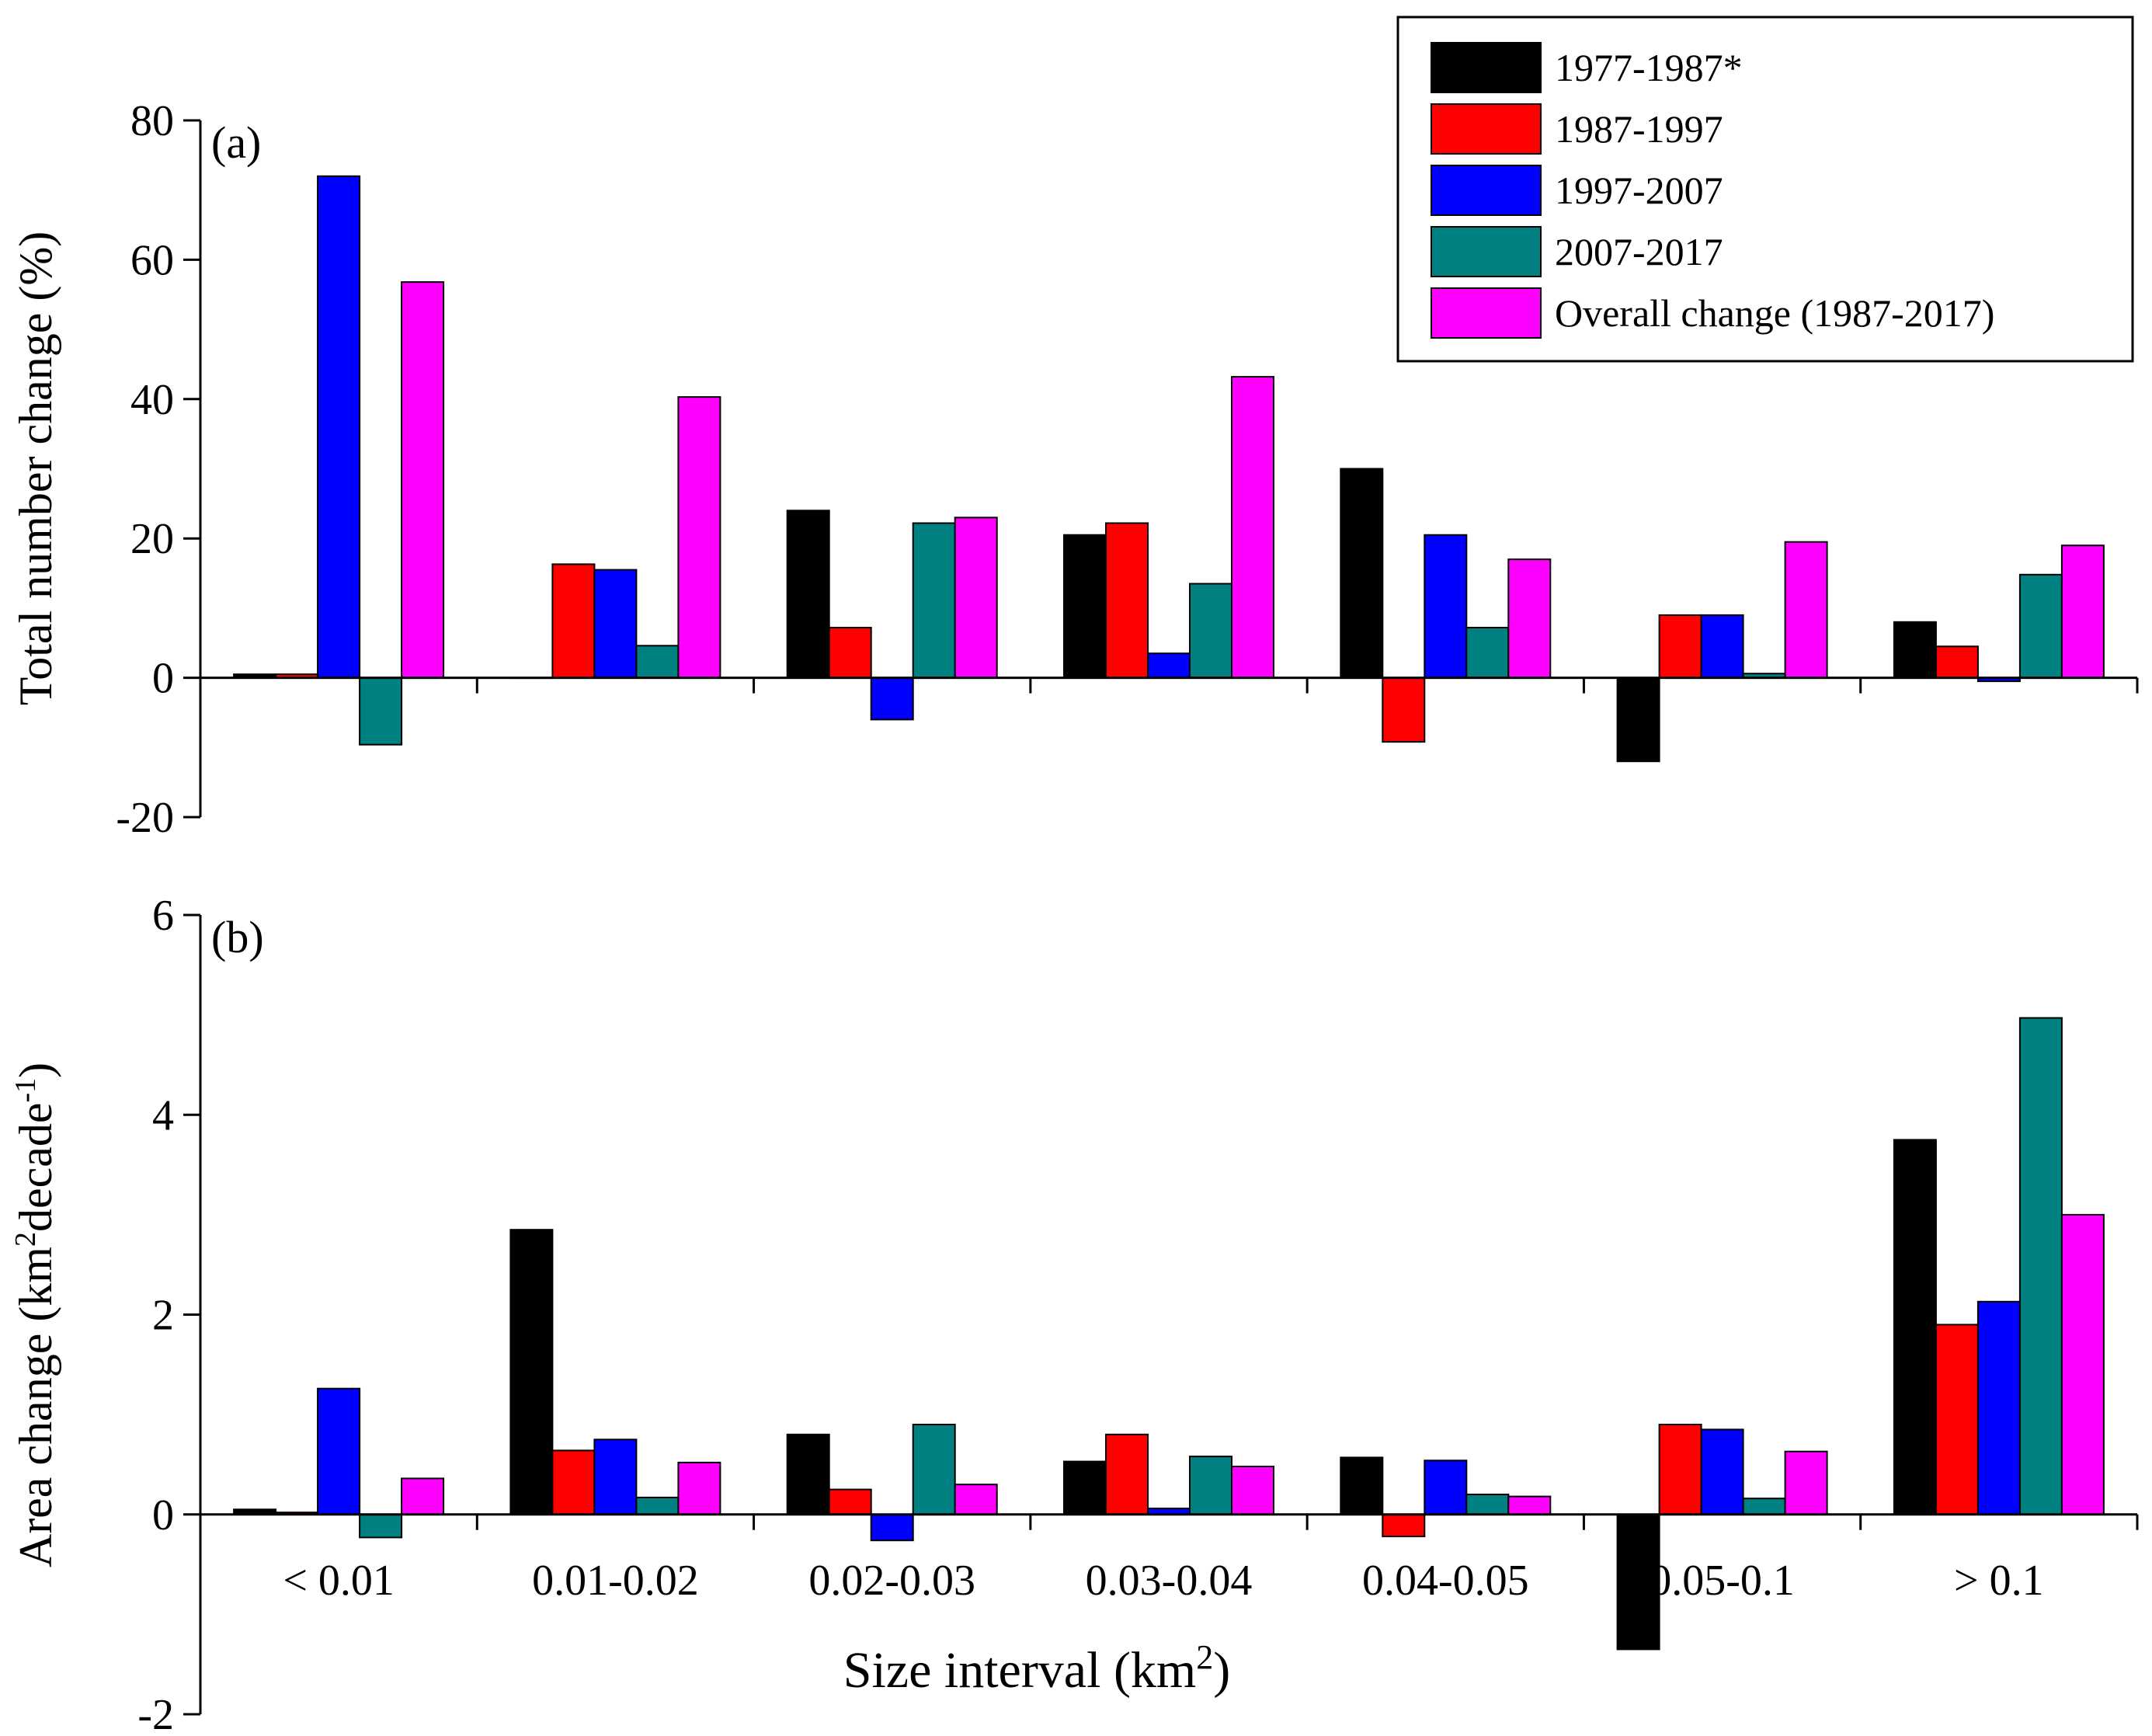  Describe the element at coordinates (1211, 631) in the screenshot. I see `bar-a-s3-c3` at that location.